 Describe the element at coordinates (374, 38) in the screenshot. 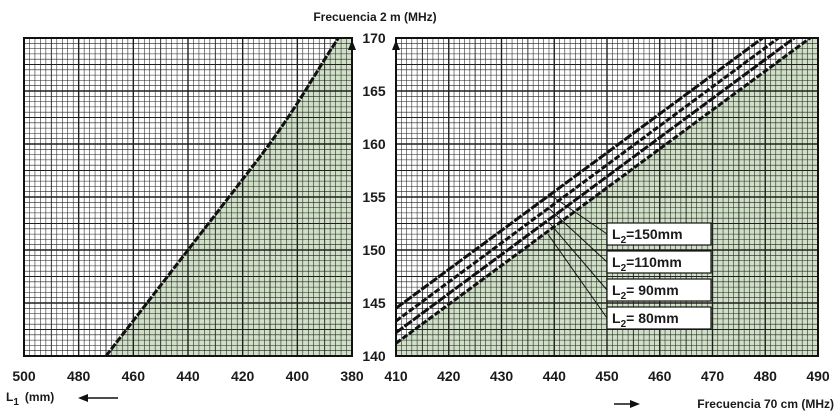

I see `y-tick-label: 170` at that location.